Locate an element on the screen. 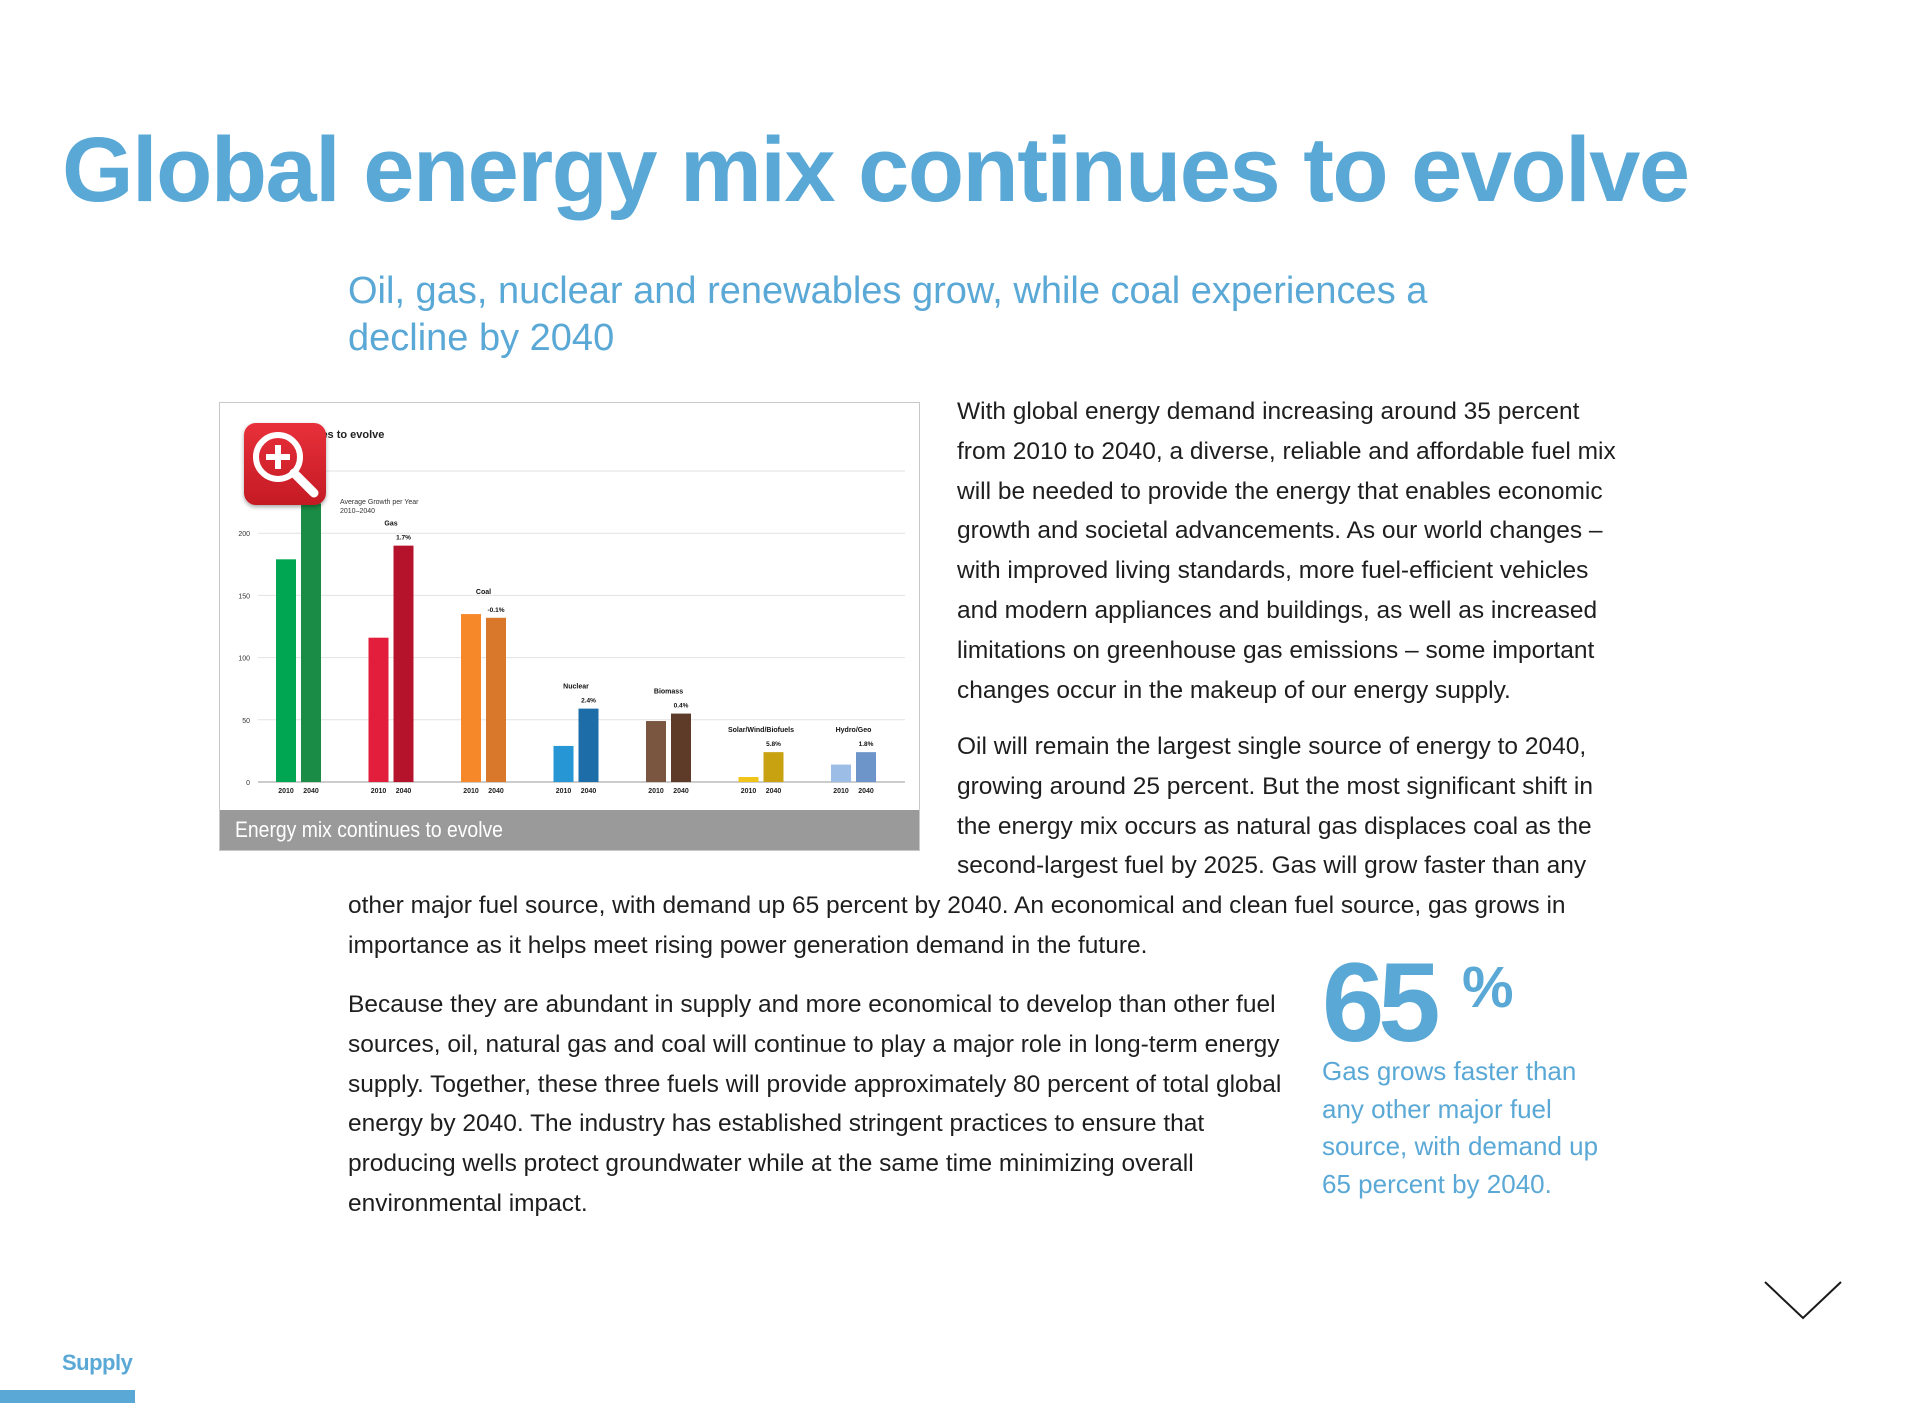 Image resolution: width=1920 pixels, height=1403 pixels. figure-caption-bar: Energy mix continues to evolve is located at coordinates (569, 830).